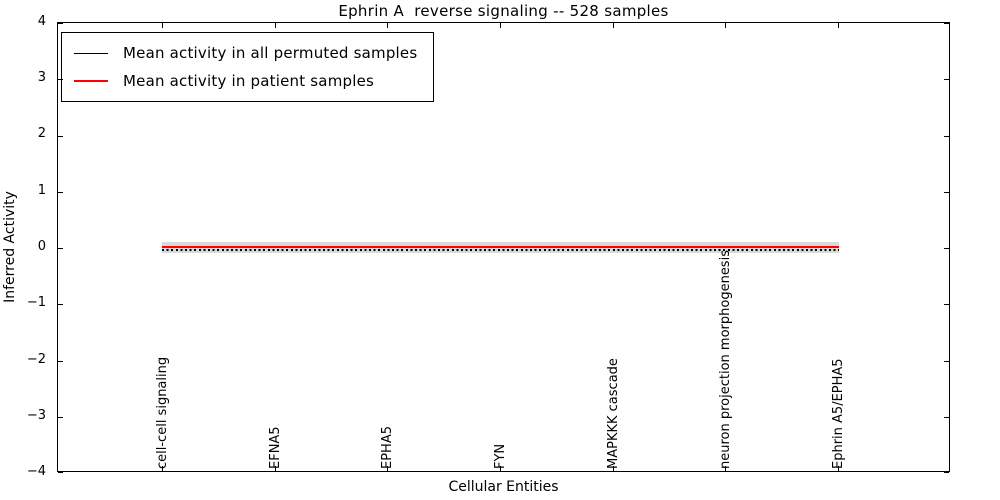 The width and height of the screenshot is (1000, 500). I want to click on y-tick-label: −1, so click(36, 302).